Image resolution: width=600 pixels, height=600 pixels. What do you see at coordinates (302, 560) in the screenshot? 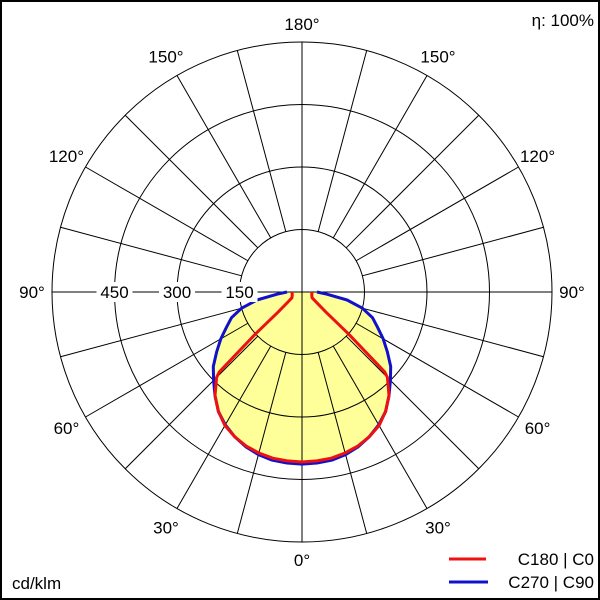
I see `angle-label: 0°` at bounding box center [302, 560].